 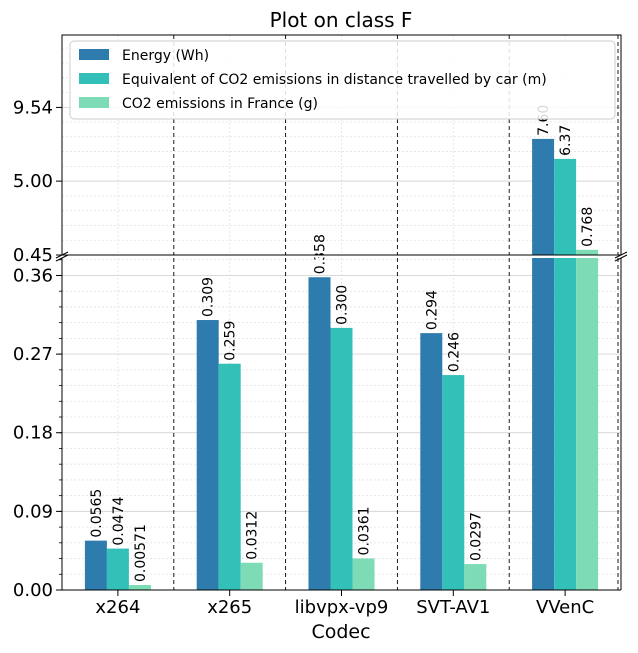 I want to click on legend-label: CO2 emissions in France (g), so click(x=220, y=104).